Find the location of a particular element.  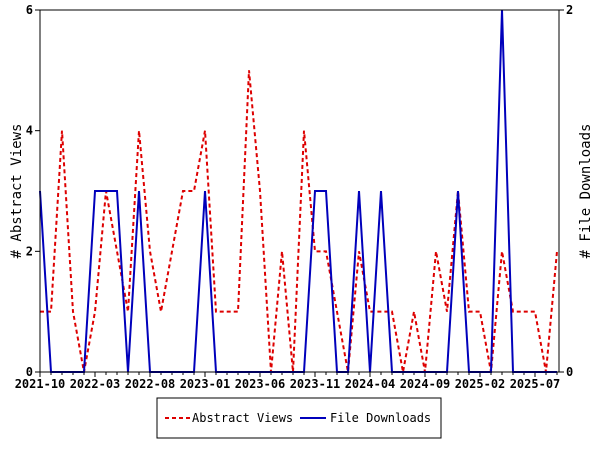

x-tick-label: 2022-03 is located at coordinates (95, 384).